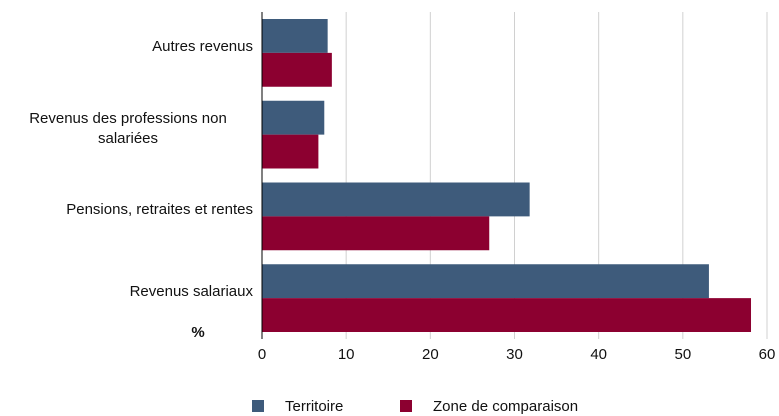  What do you see at coordinates (262, 354) in the screenshot?
I see `x-tick-label: 0` at bounding box center [262, 354].